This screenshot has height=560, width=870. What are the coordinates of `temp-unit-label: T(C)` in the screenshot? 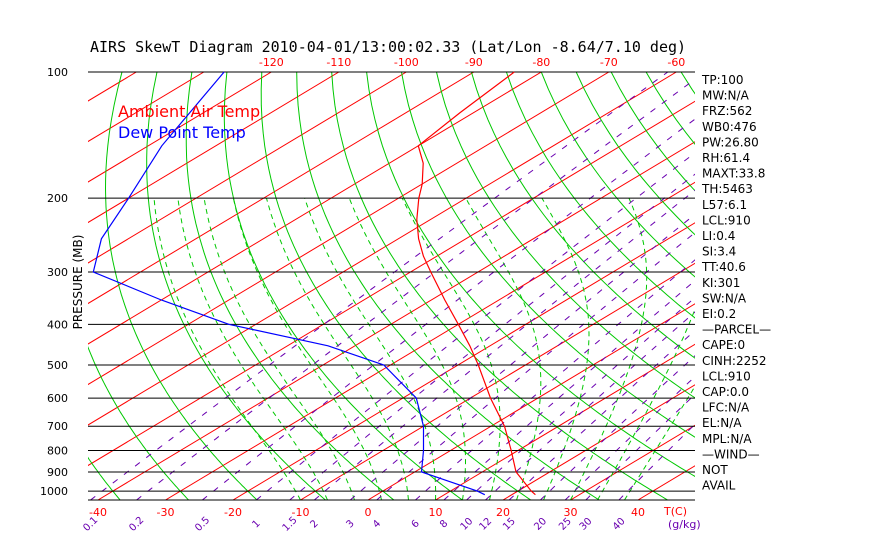 It's located at (675, 511).